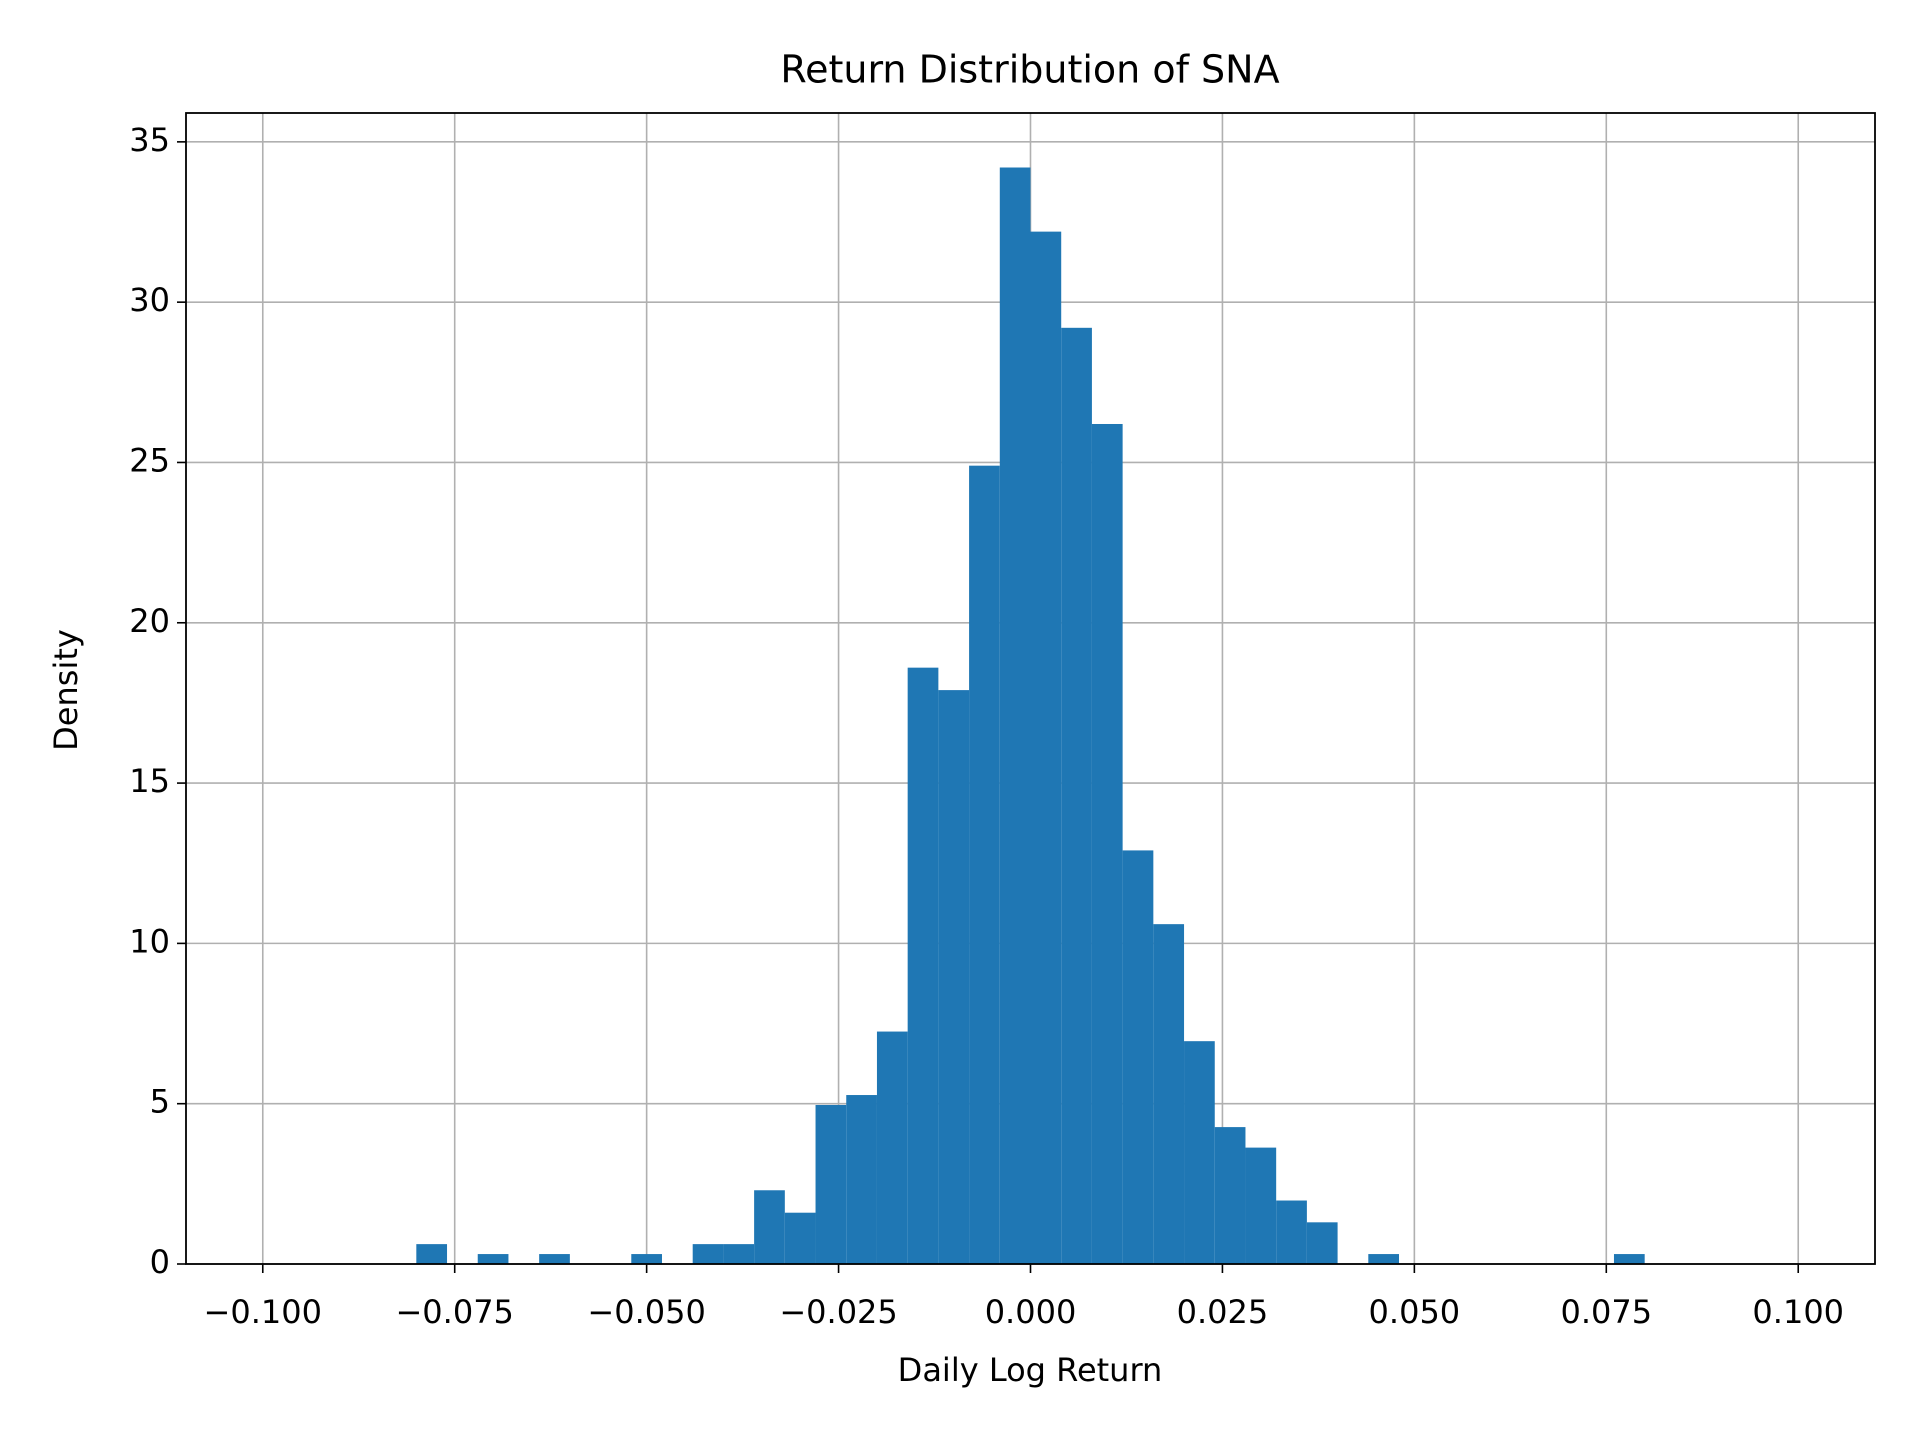 This screenshot has height=1440, width=1920. I want to click on x-tick-label: 0.075, so click(1606, 1312).